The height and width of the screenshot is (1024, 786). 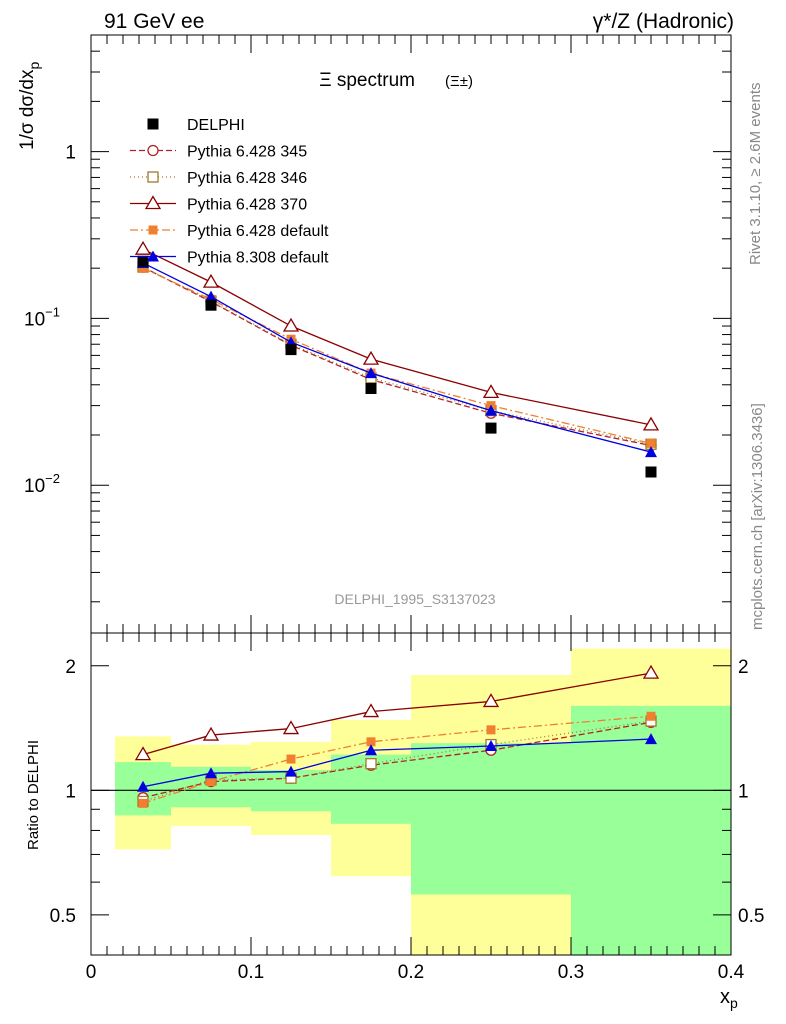 I want to click on x-tick-label: 0.2, so click(x=411, y=972).